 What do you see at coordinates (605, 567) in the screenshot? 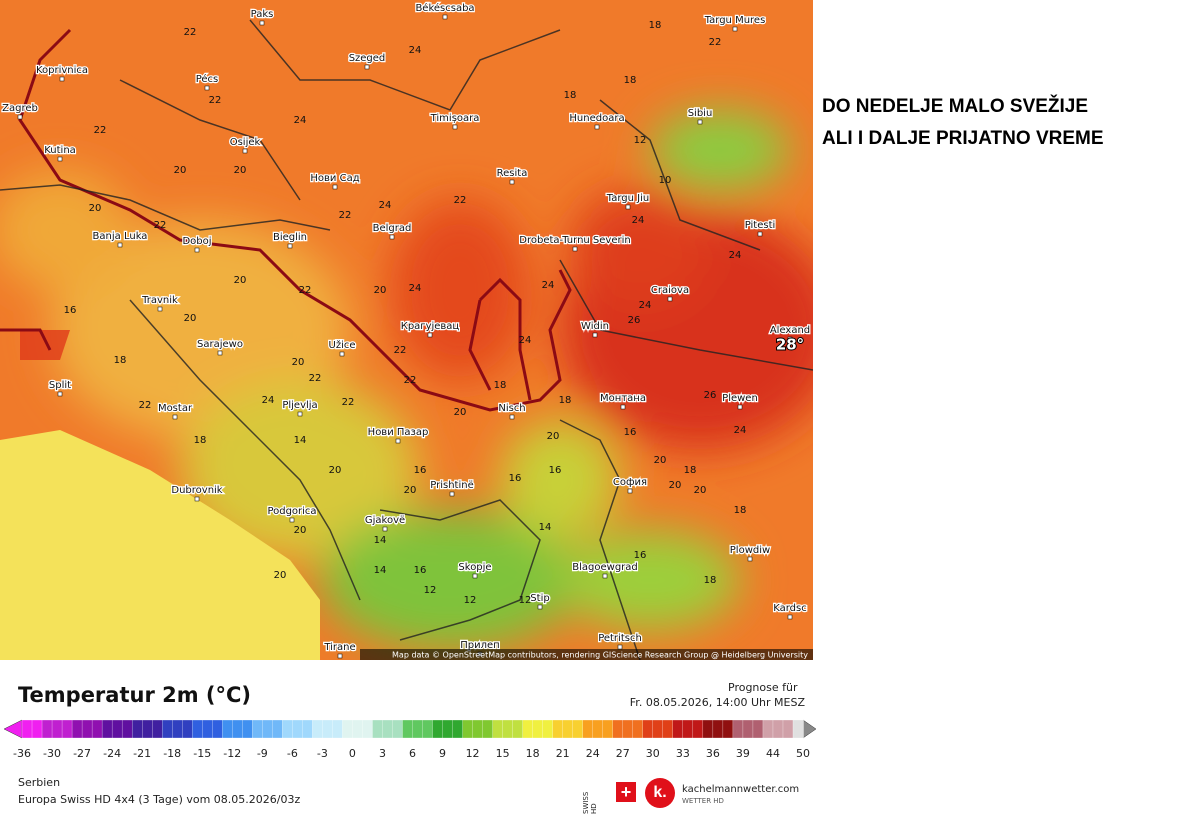
I see `city-label: Blagoewgrad` at bounding box center [605, 567].